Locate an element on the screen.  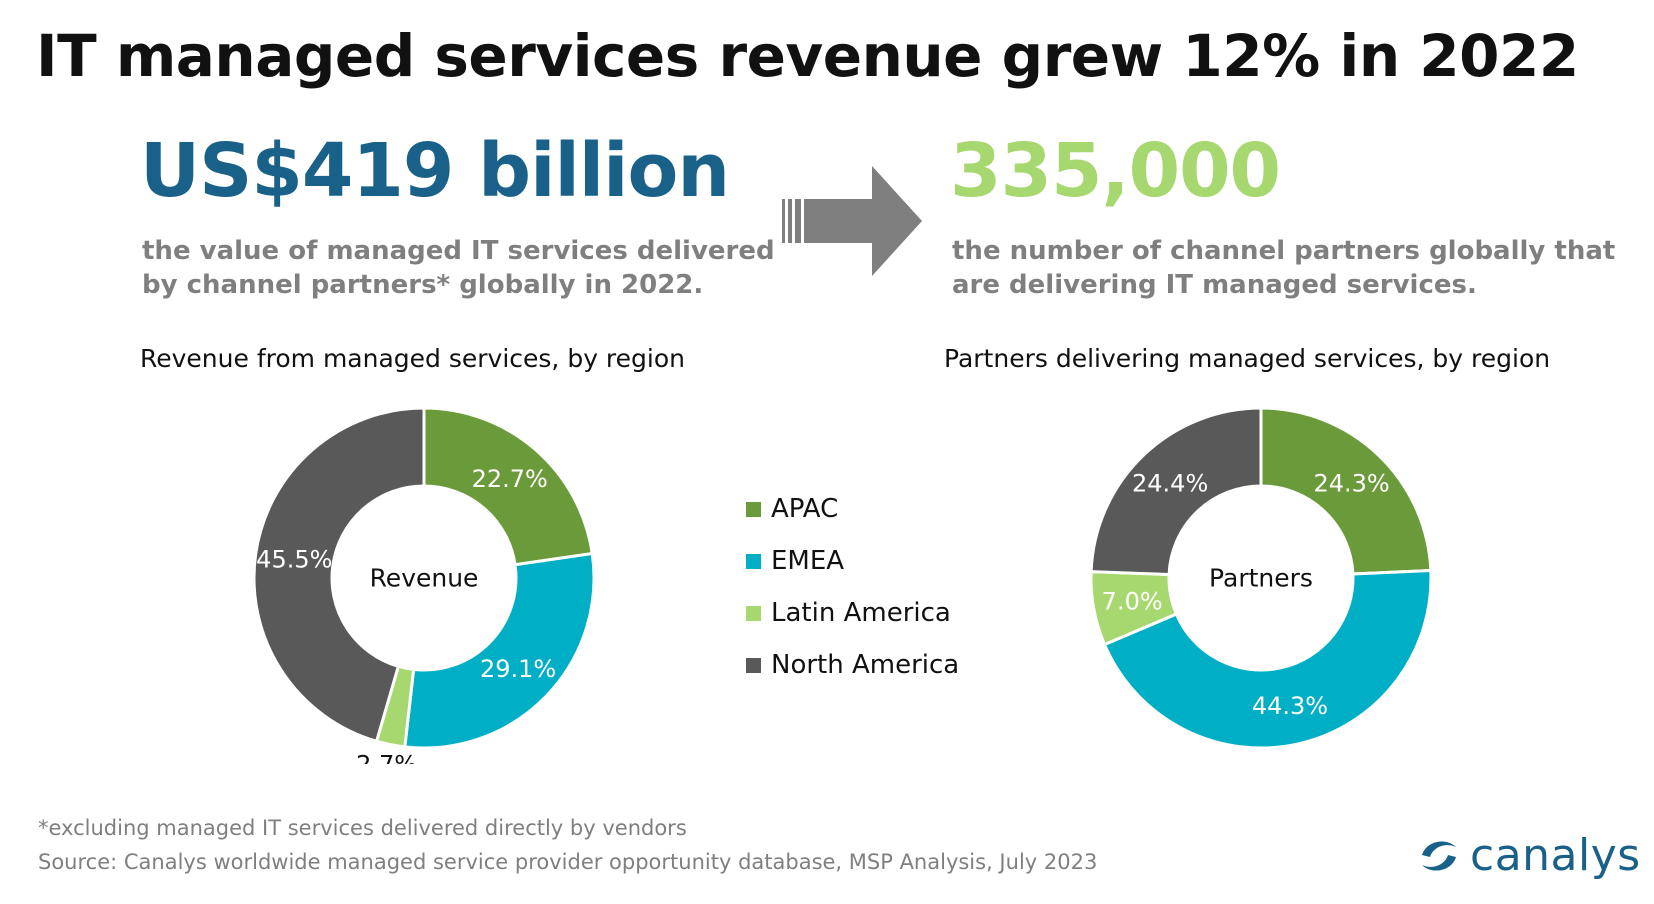
legend-item-latin-america: Latin America is located at coordinates (848, 613).